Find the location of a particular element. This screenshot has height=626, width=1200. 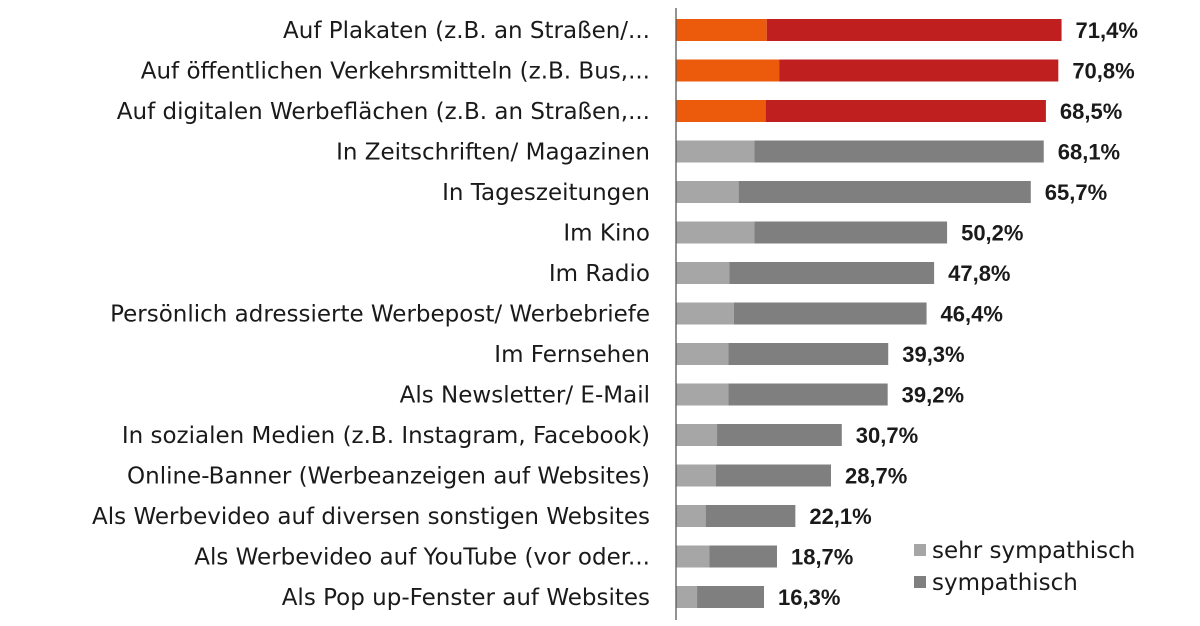

value-label: 30,7% is located at coordinates (887, 435).